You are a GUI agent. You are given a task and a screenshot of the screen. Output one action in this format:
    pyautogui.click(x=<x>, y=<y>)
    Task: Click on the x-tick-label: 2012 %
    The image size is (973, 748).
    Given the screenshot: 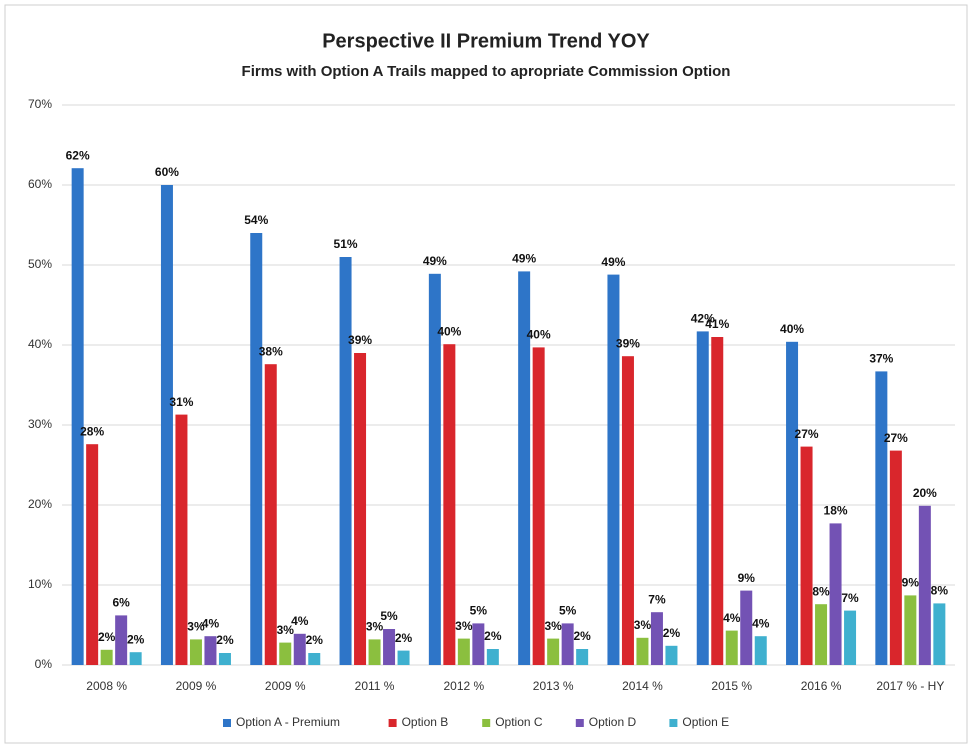 What is the action you would take?
    pyautogui.click(x=463, y=686)
    